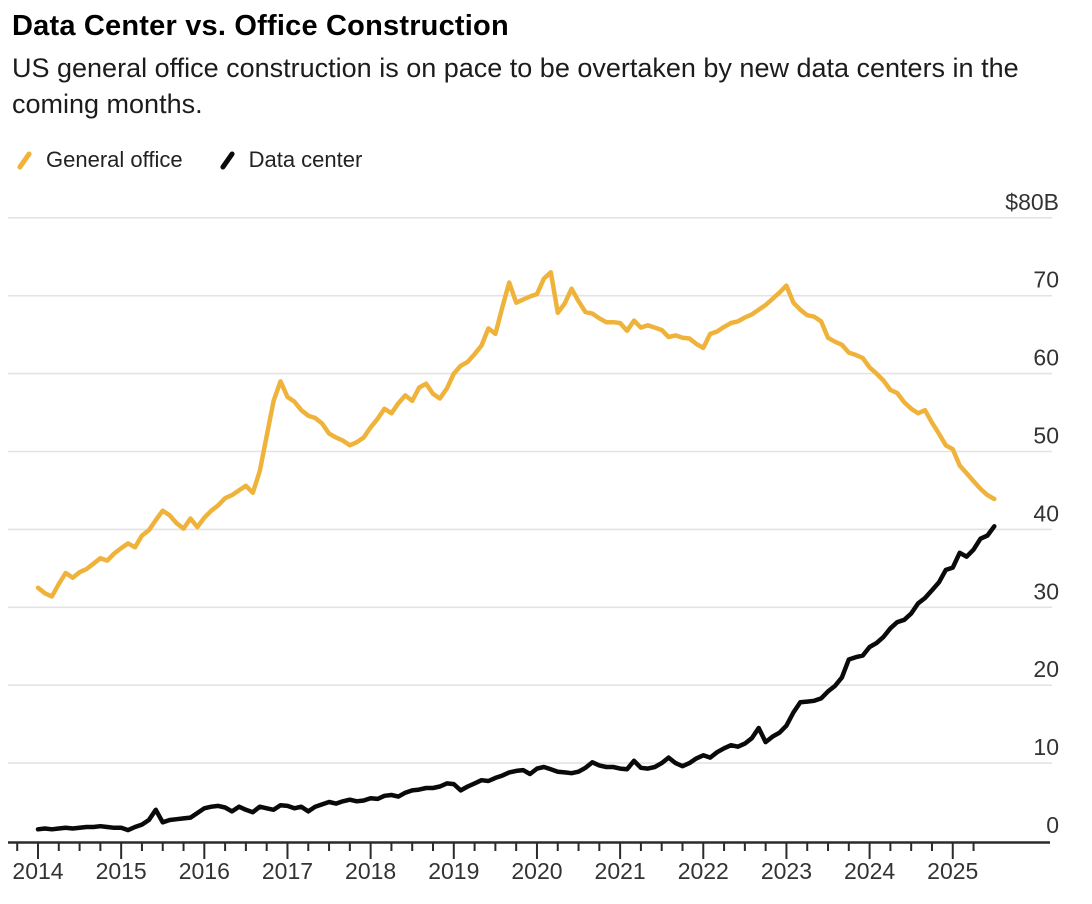  I want to click on legend-item-data-center: Data center, so click(290, 160).